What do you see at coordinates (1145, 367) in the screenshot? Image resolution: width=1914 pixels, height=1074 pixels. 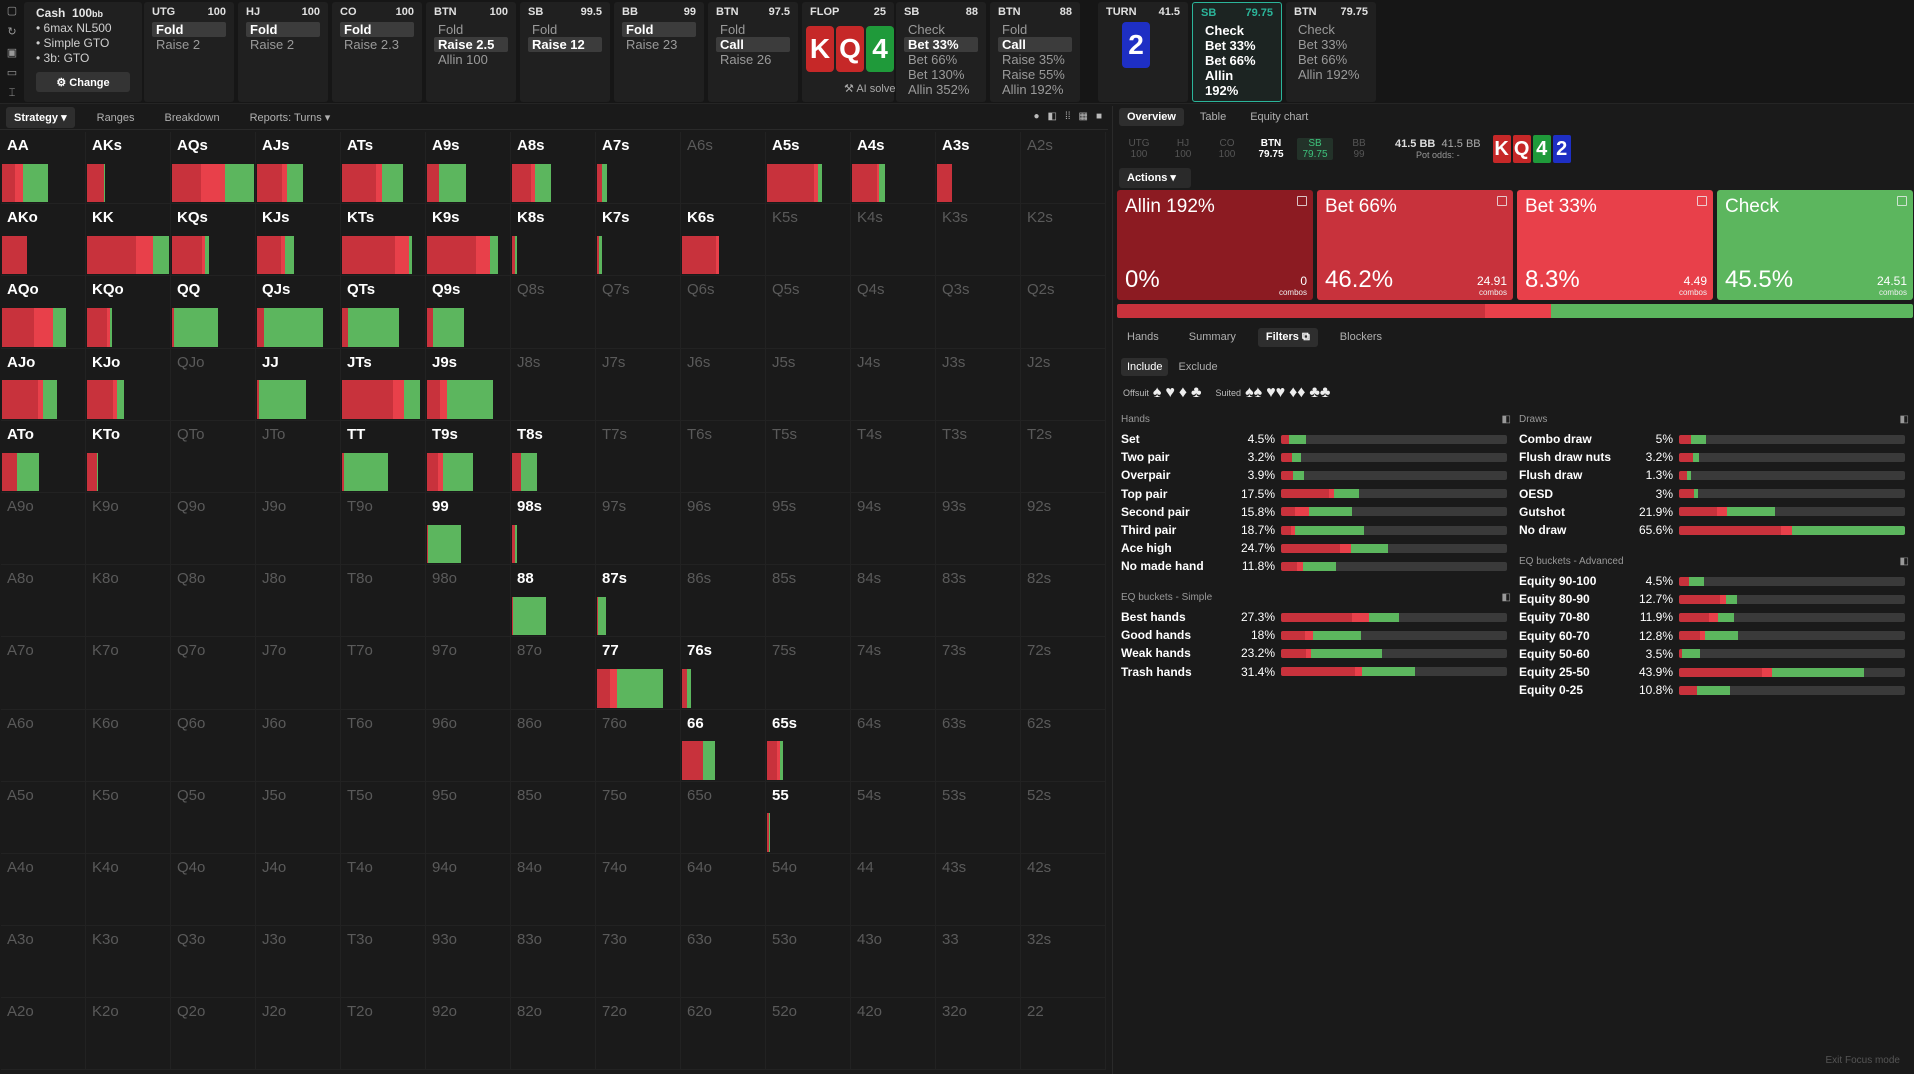 I see `include-button: Include` at bounding box center [1145, 367].